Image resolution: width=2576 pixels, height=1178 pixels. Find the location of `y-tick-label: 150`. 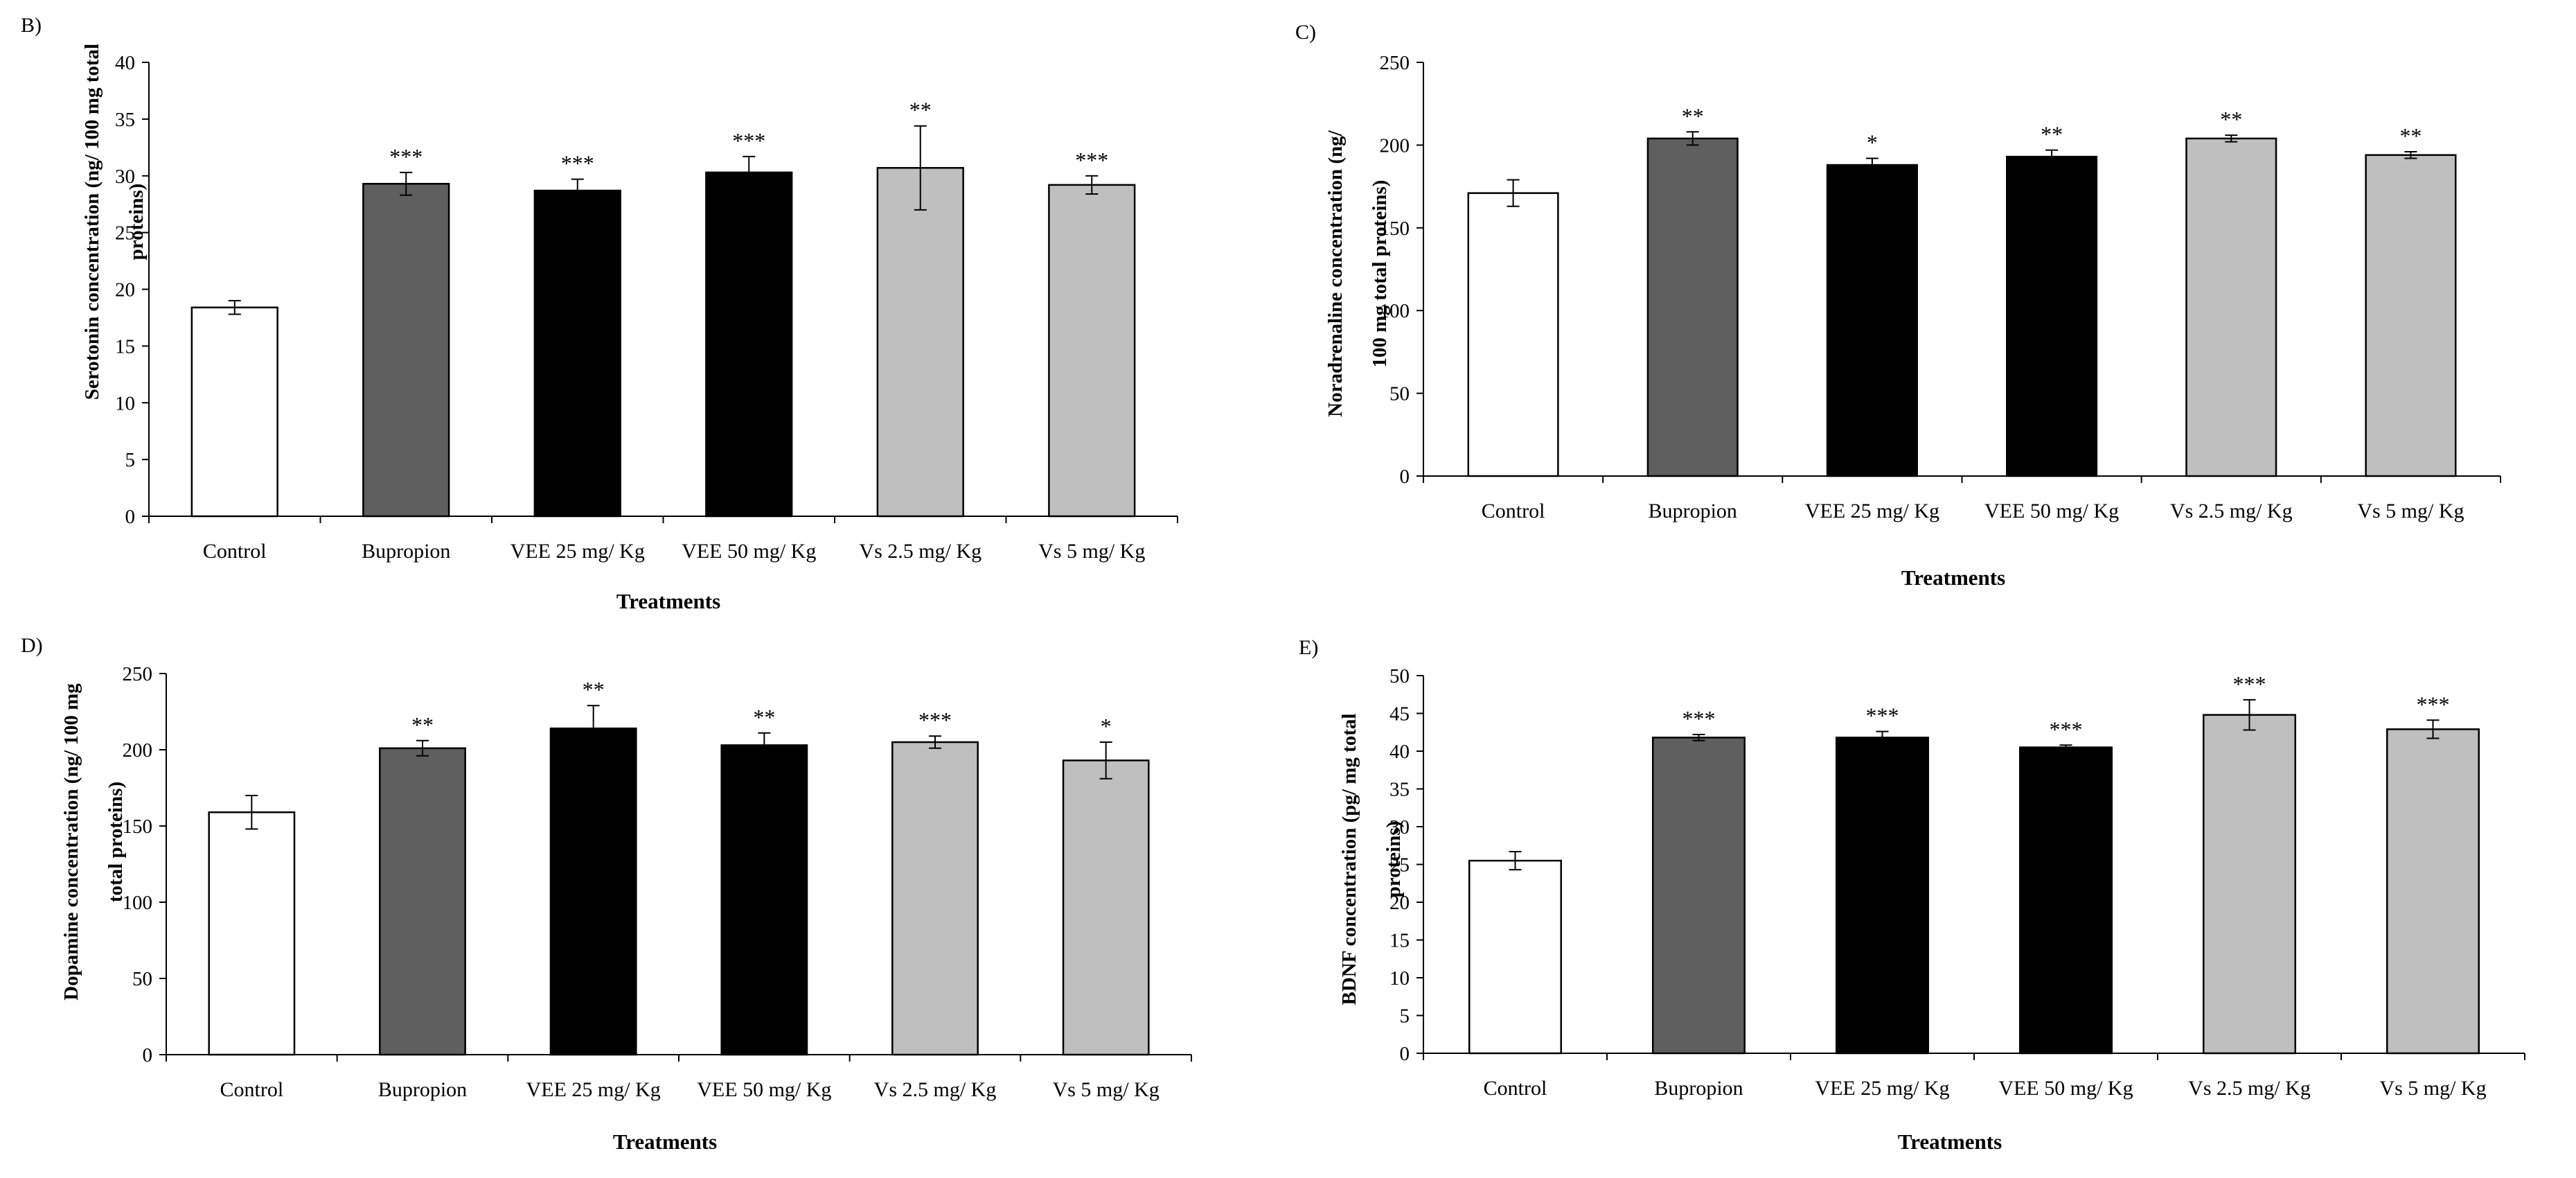

y-tick-label: 150 is located at coordinates (138, 827).